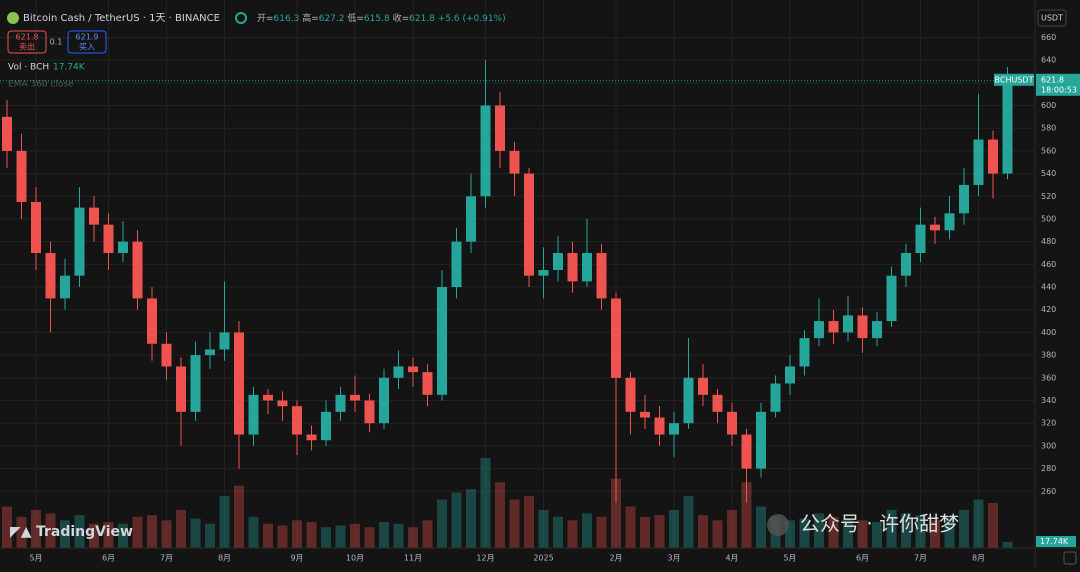 The height and width of the screenshot is (572, 1080). I want to click on watermark: 公众号 · 许你甜梦, so click(879, 524).